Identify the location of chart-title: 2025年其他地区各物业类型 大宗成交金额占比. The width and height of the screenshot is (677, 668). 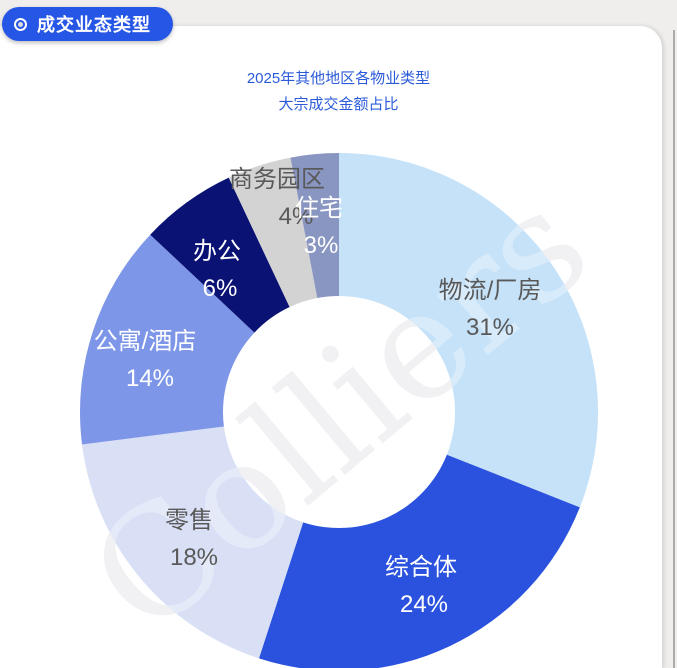
(338, 92).